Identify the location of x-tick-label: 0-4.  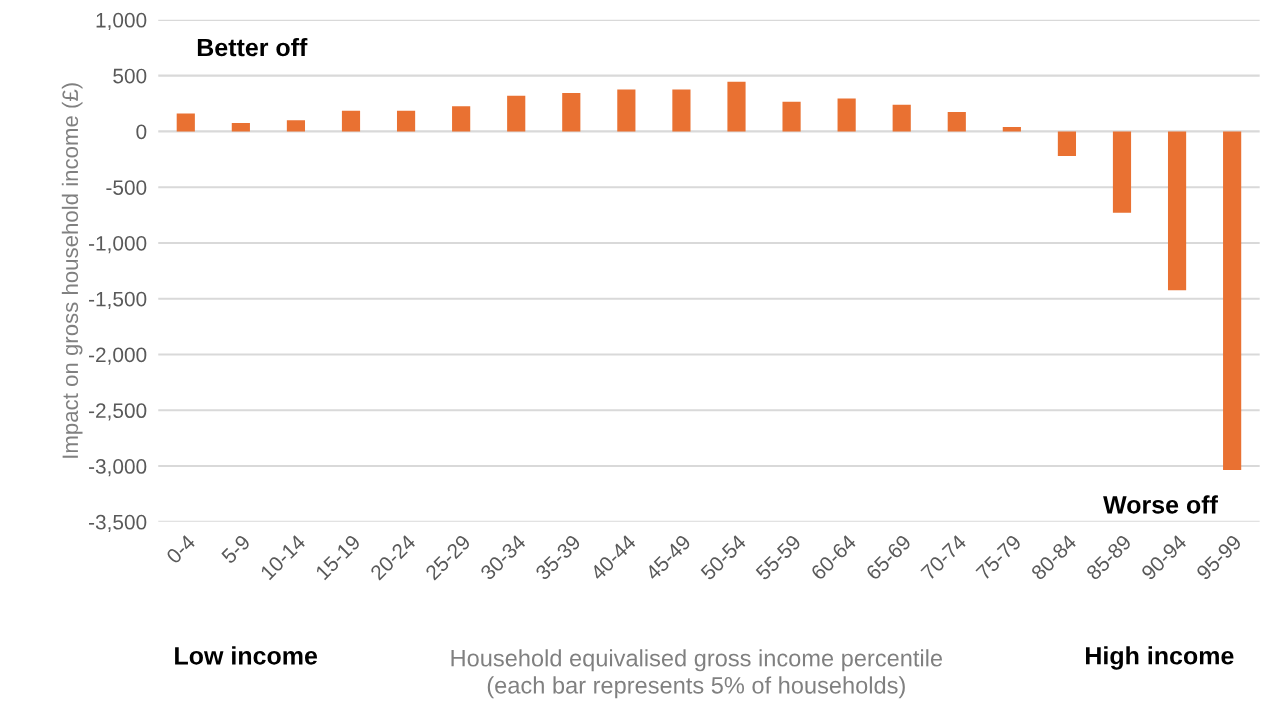
(181, 549).